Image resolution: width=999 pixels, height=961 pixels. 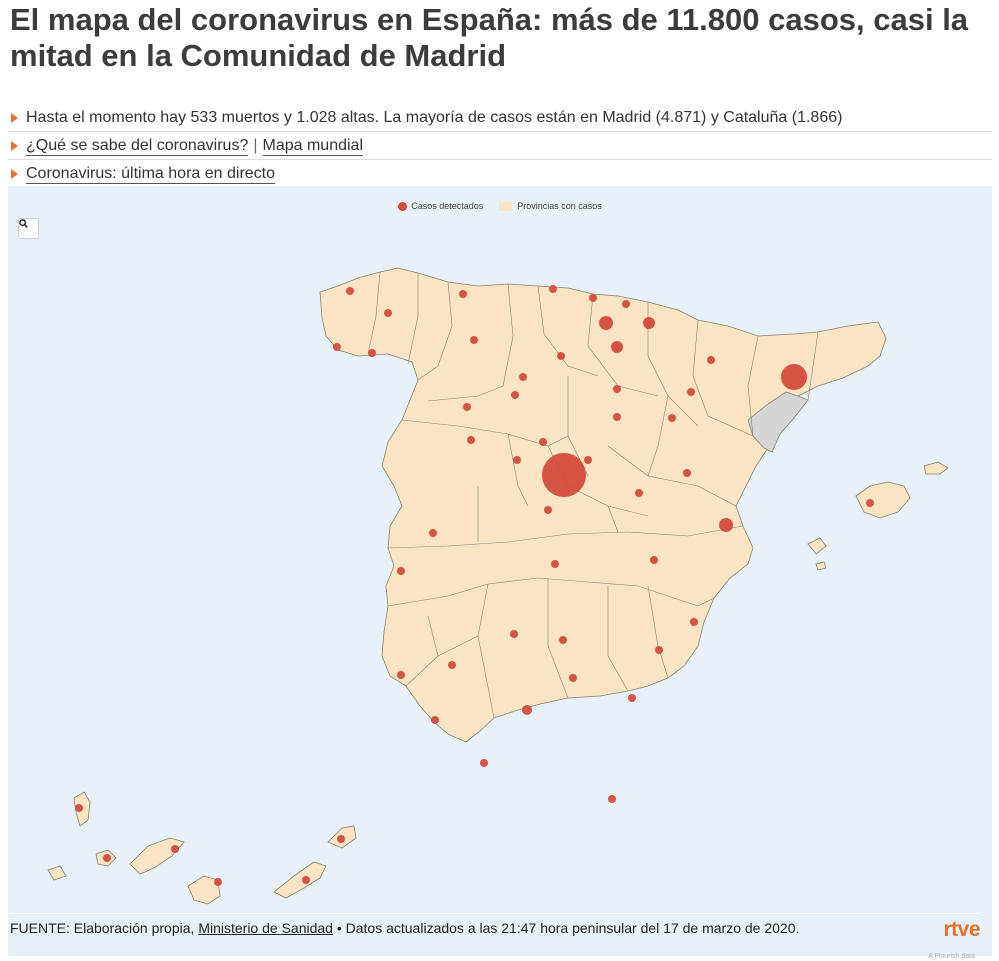 I want to click on bubble-alava, so click(x=606, y=323).